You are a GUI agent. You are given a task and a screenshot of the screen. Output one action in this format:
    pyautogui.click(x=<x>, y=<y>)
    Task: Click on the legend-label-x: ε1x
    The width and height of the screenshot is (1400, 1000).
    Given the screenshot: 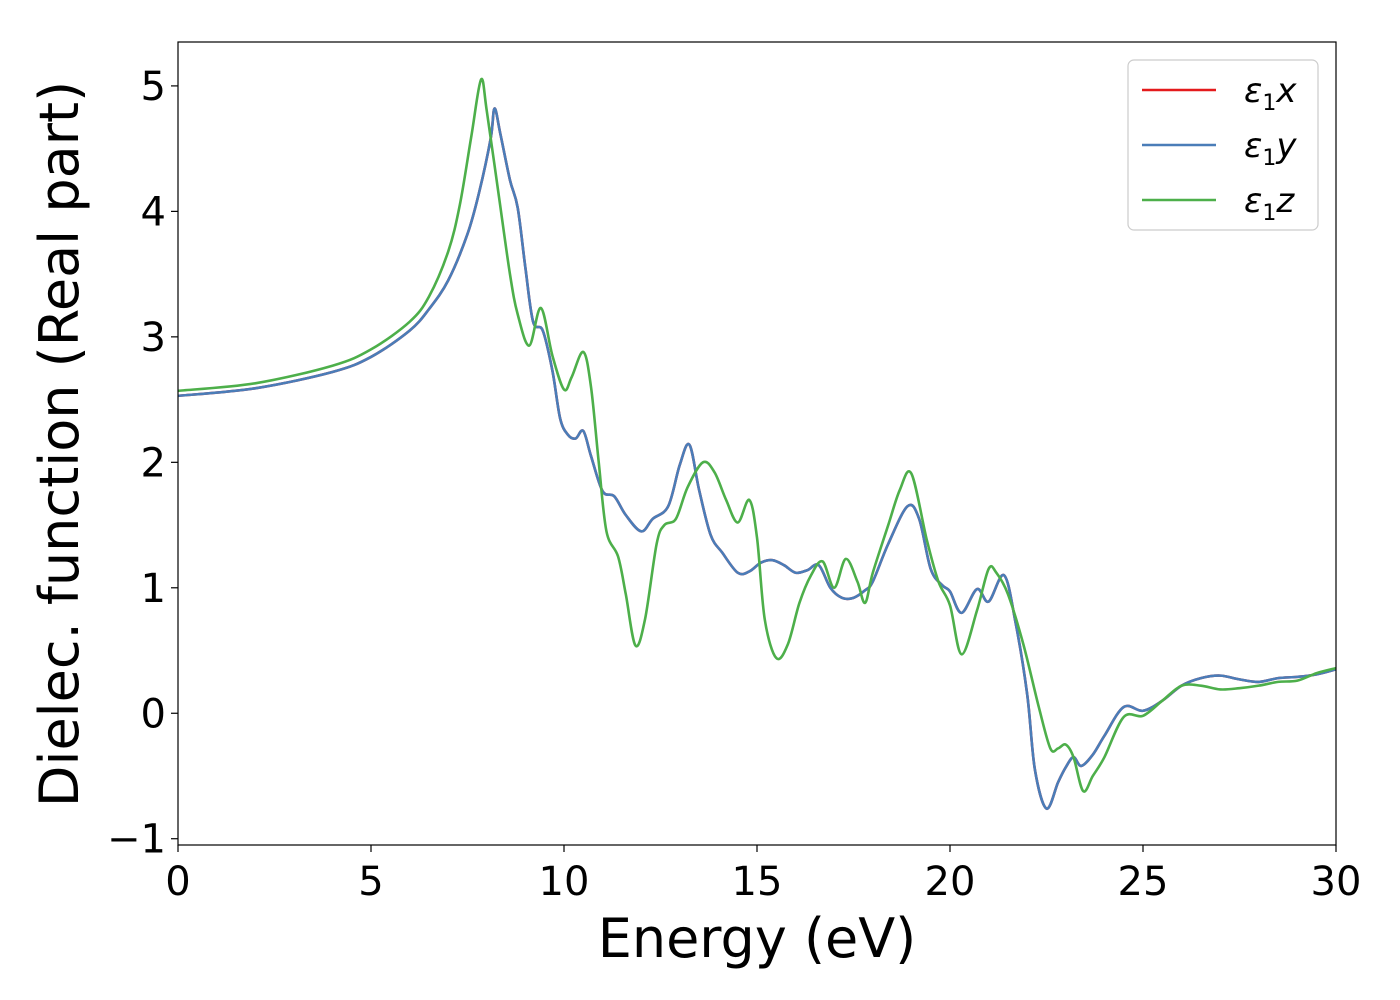 What is the action you would take?
    pyautogui.click(x=1270, y=93)
    